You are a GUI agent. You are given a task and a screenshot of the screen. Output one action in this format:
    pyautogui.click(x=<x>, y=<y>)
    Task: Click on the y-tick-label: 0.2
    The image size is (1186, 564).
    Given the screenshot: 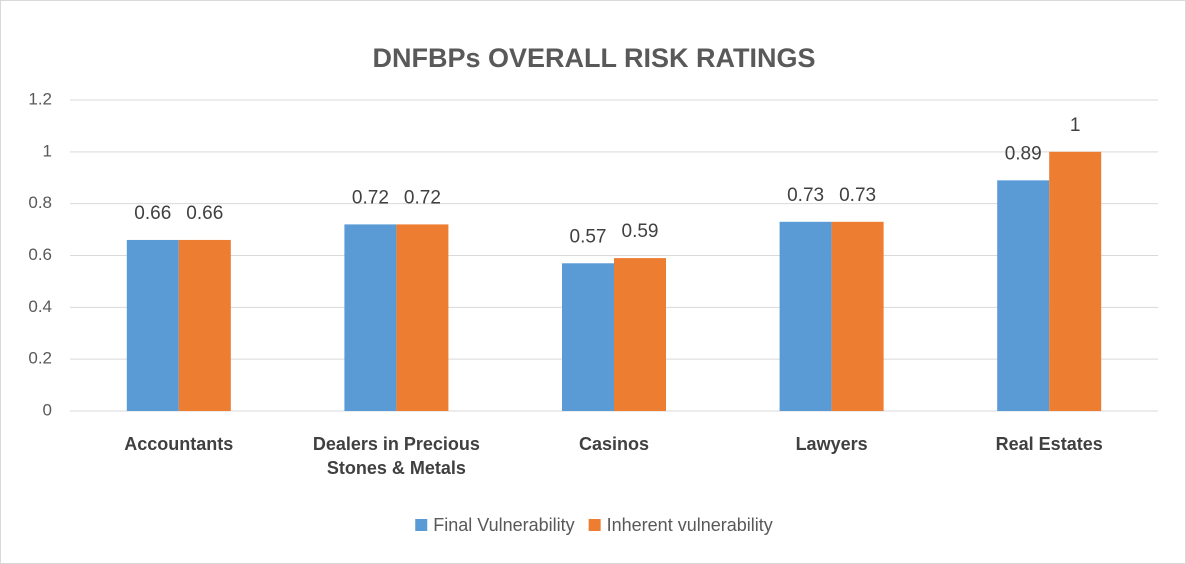 What is the action you would take?
    pyautogui.click(x=40, y=358)
    